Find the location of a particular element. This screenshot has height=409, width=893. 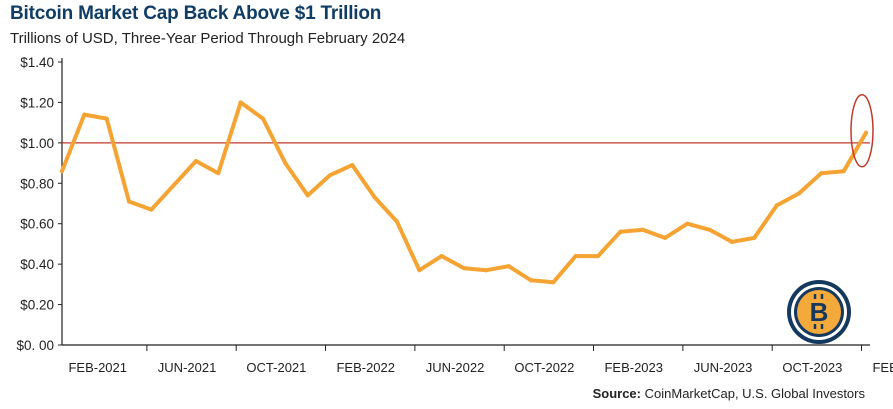

x-tick-label: JUN-2021 is located at coordinates (187, 367).